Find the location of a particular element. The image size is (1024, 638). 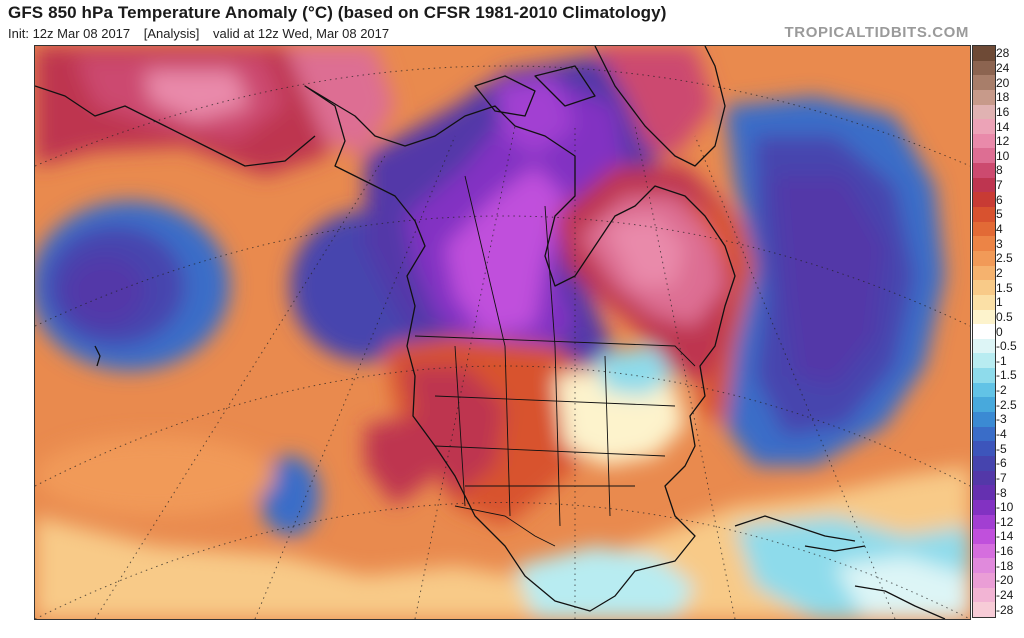

colorbar-tick-label: 0 is located at coordinates (999, 331).